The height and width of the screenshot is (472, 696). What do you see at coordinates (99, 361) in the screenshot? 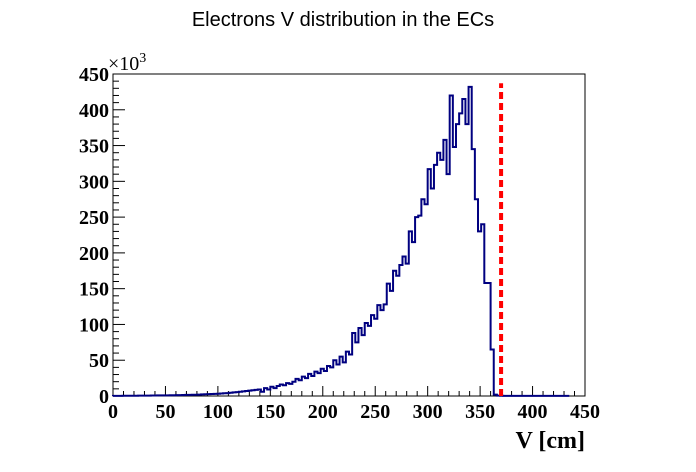
I see `y-tick-label: 50` at bounding box center [99, 361].